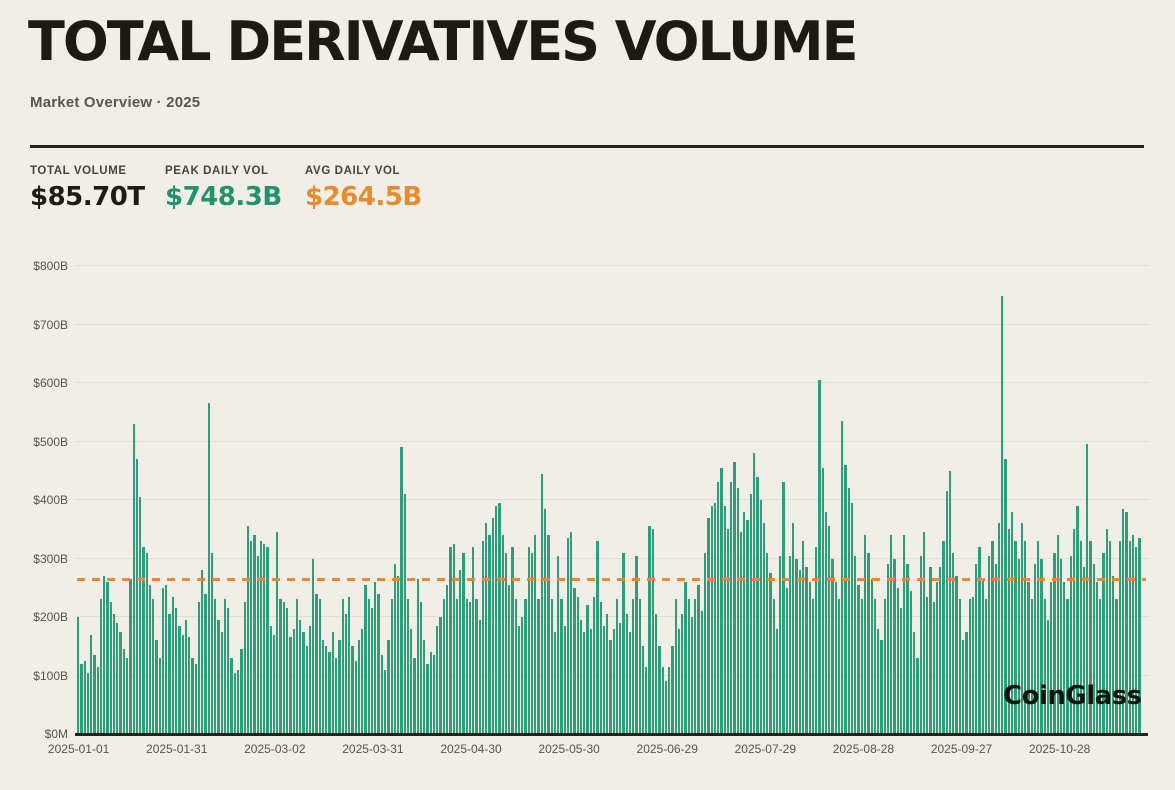 Image resolution: width=1175 pixels, height=790 pixels. Describe the element at coordinates (87, 197) in the screenshot. I see `stat-total-volume-value: $85.70T` at that location.